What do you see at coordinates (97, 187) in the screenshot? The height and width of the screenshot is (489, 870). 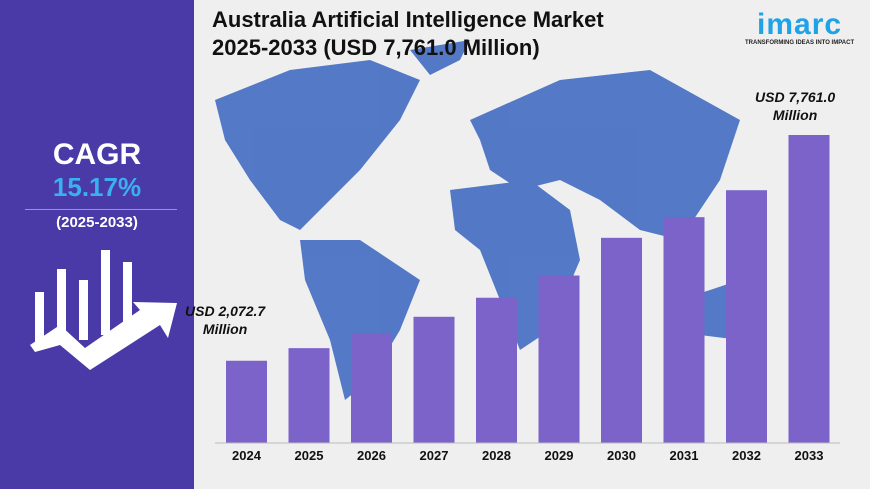 I see `cagr-value: 15.17%` at bounding box center [97, 187].